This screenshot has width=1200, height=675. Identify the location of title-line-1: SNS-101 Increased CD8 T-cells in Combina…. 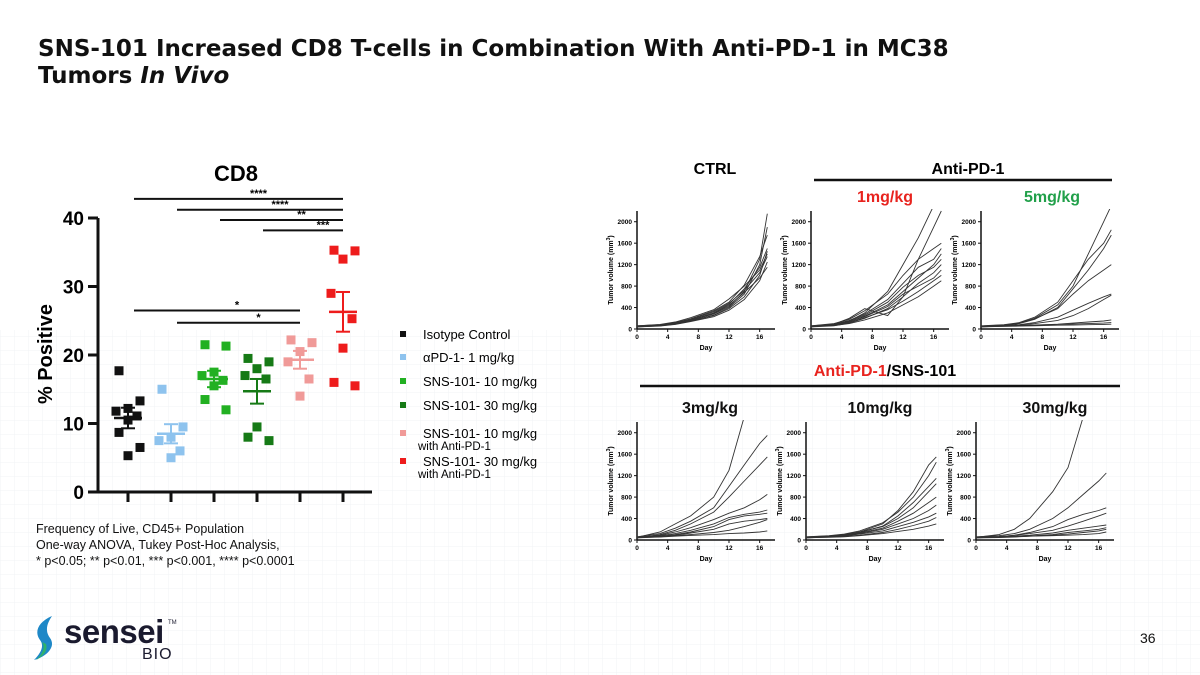
(493, 49).